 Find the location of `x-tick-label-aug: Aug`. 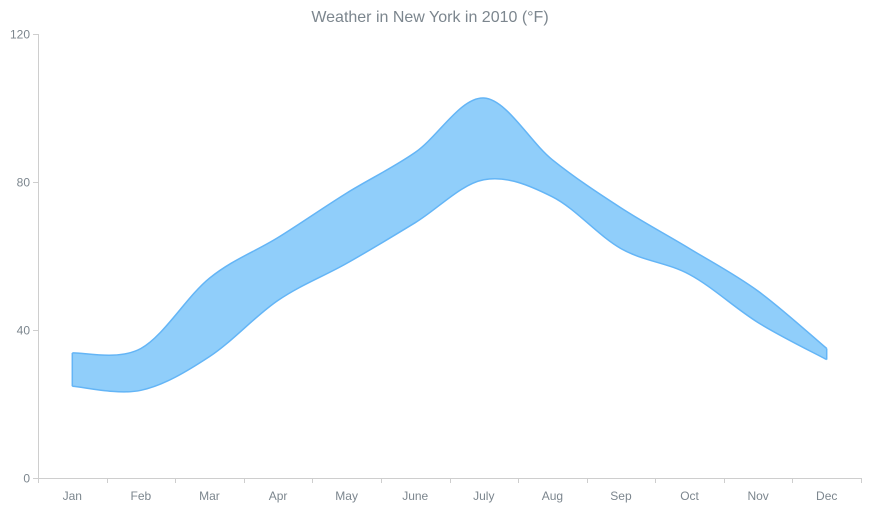

x-tick-label-aug: Aug is located at coordinates (552, 496).